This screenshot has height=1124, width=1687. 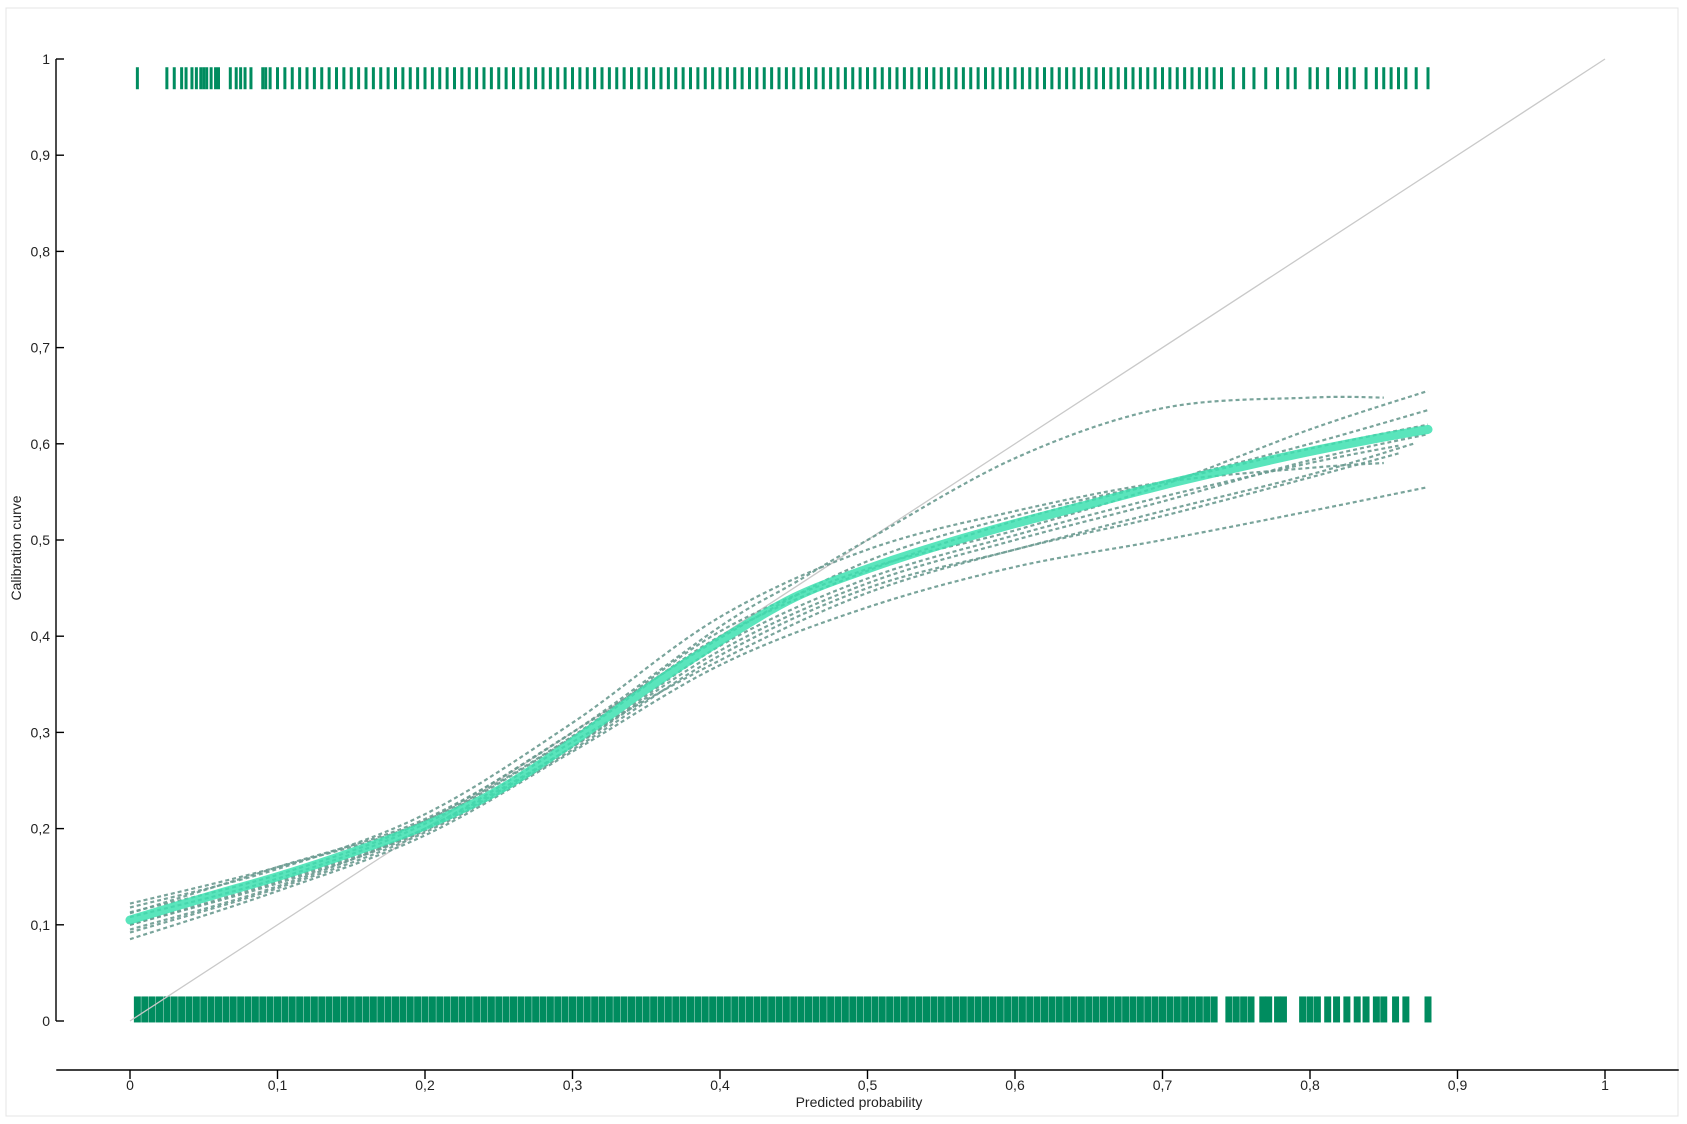 What do you see at coordinates (425, 1085) in the screenshot?
I see `x-tick-label: 0,2` at bounding box center [425, 1085].